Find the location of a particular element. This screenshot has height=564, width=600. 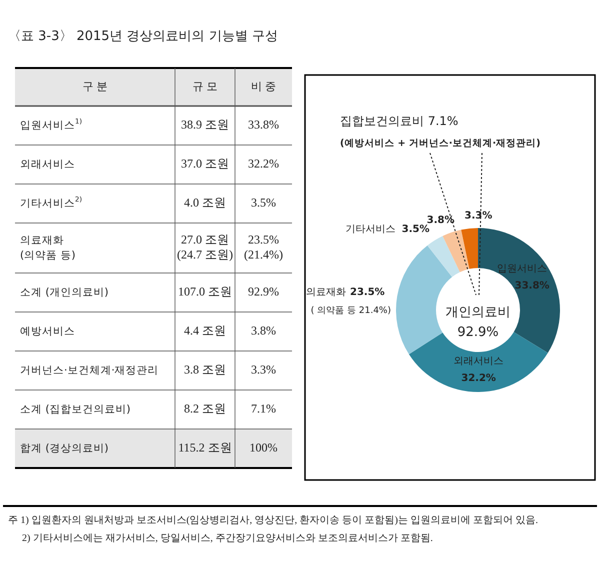

slice-label: 외래서비스 is located at coordinates (479, 361).